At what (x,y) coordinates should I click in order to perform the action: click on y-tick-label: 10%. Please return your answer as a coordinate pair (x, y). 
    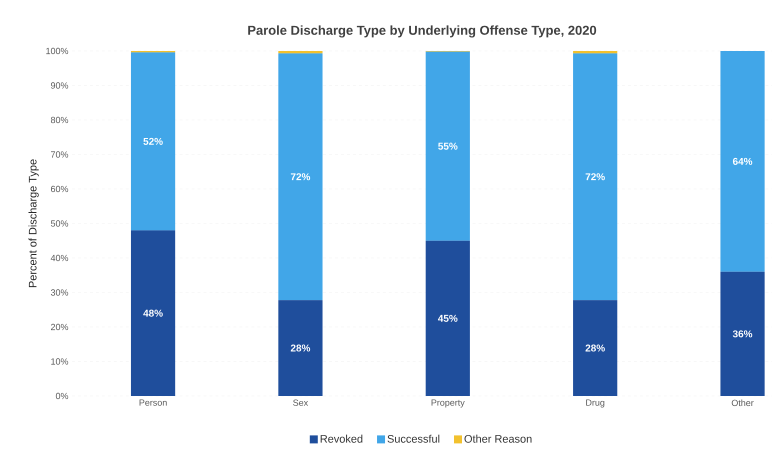
    Looking at the image, I should click on (59, 361).